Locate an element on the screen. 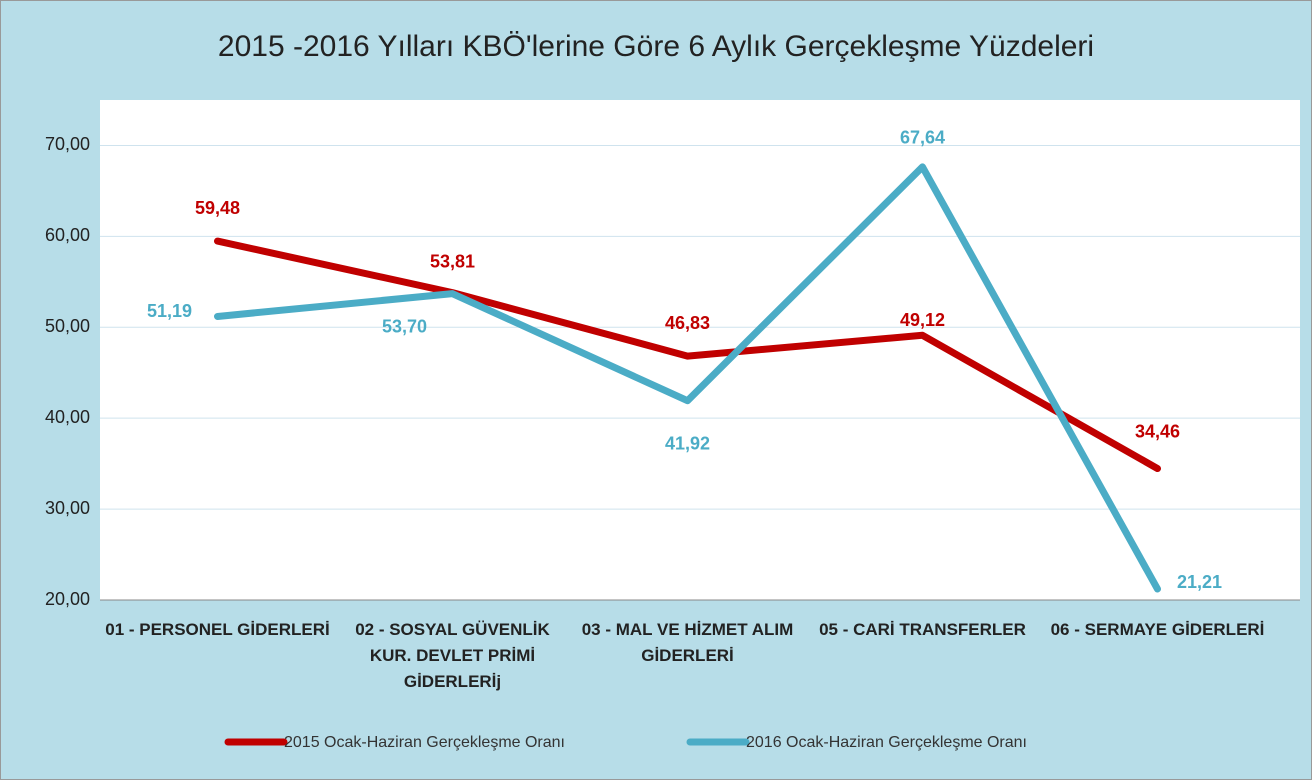  data-label: 53,81 is located at coordinates (452, 261).